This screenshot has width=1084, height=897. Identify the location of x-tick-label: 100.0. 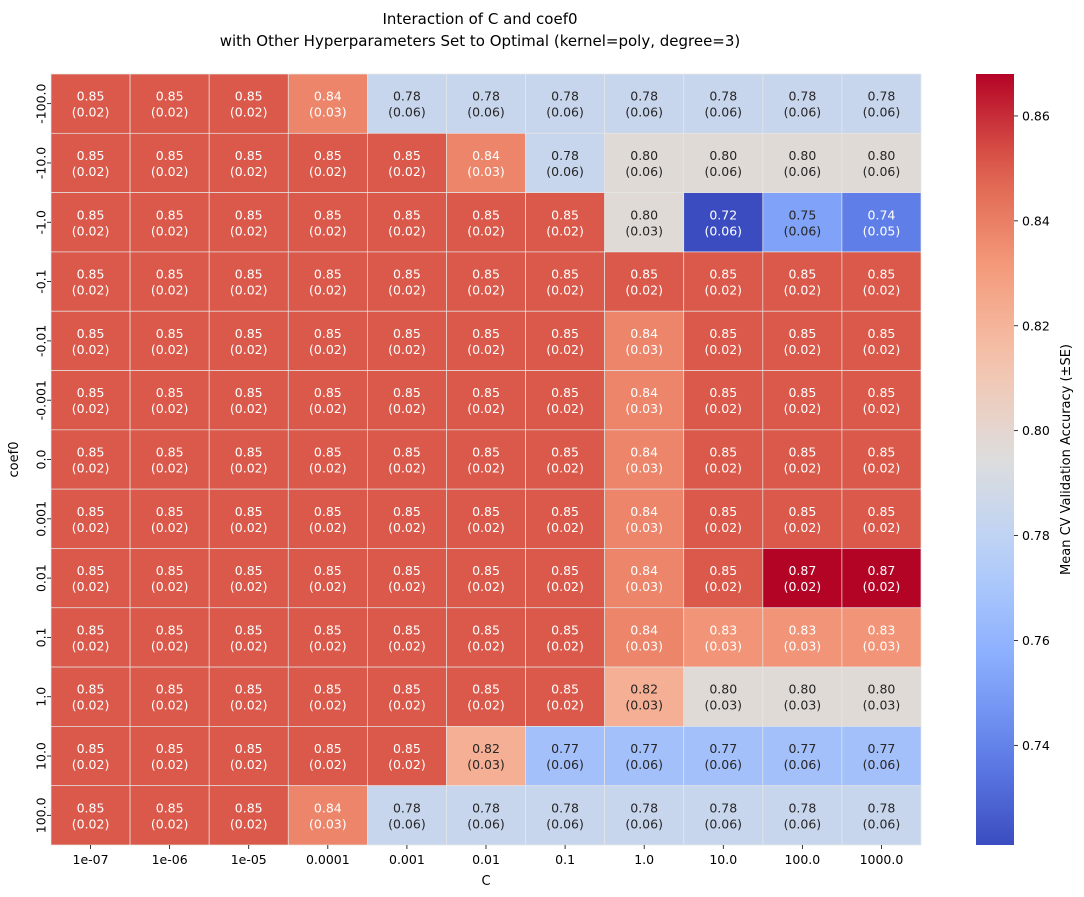
(802, 859).